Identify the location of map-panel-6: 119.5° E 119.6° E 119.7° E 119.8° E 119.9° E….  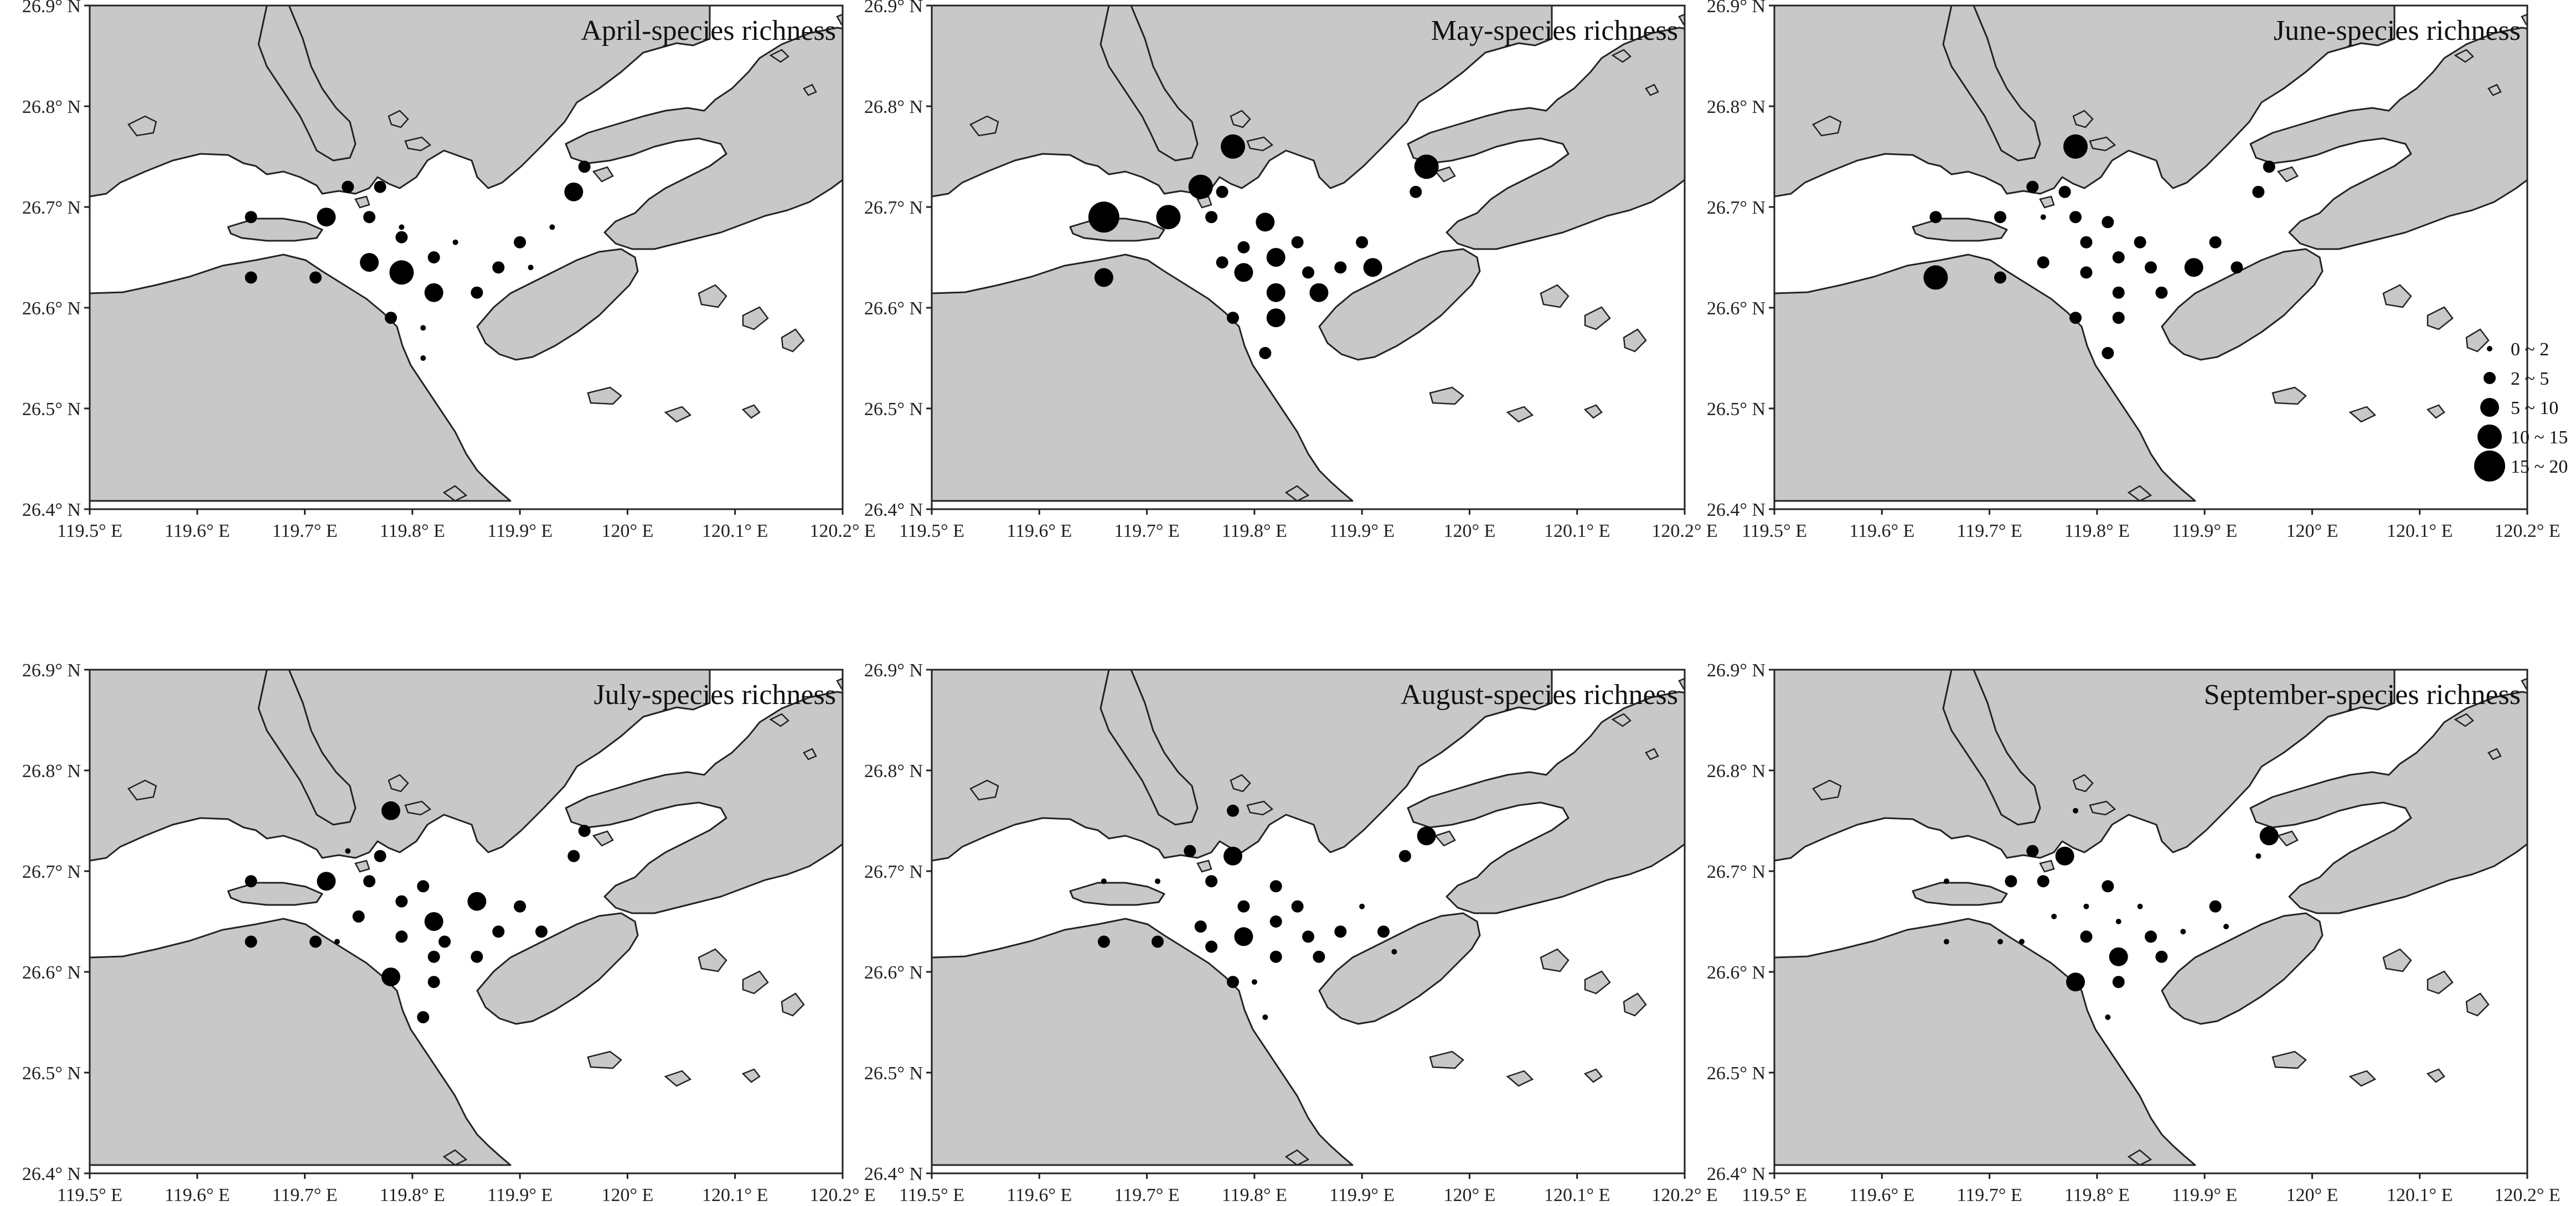
(2133, 933).